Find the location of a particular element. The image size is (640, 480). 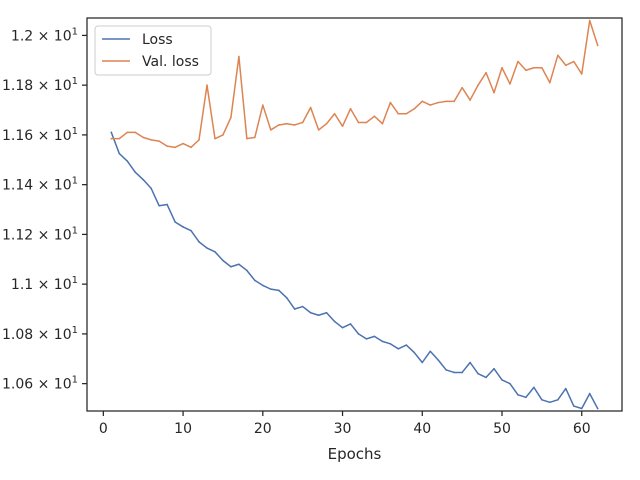

y-tick-label: 1.12 × 10¹ is located at coordinates (40, 234).